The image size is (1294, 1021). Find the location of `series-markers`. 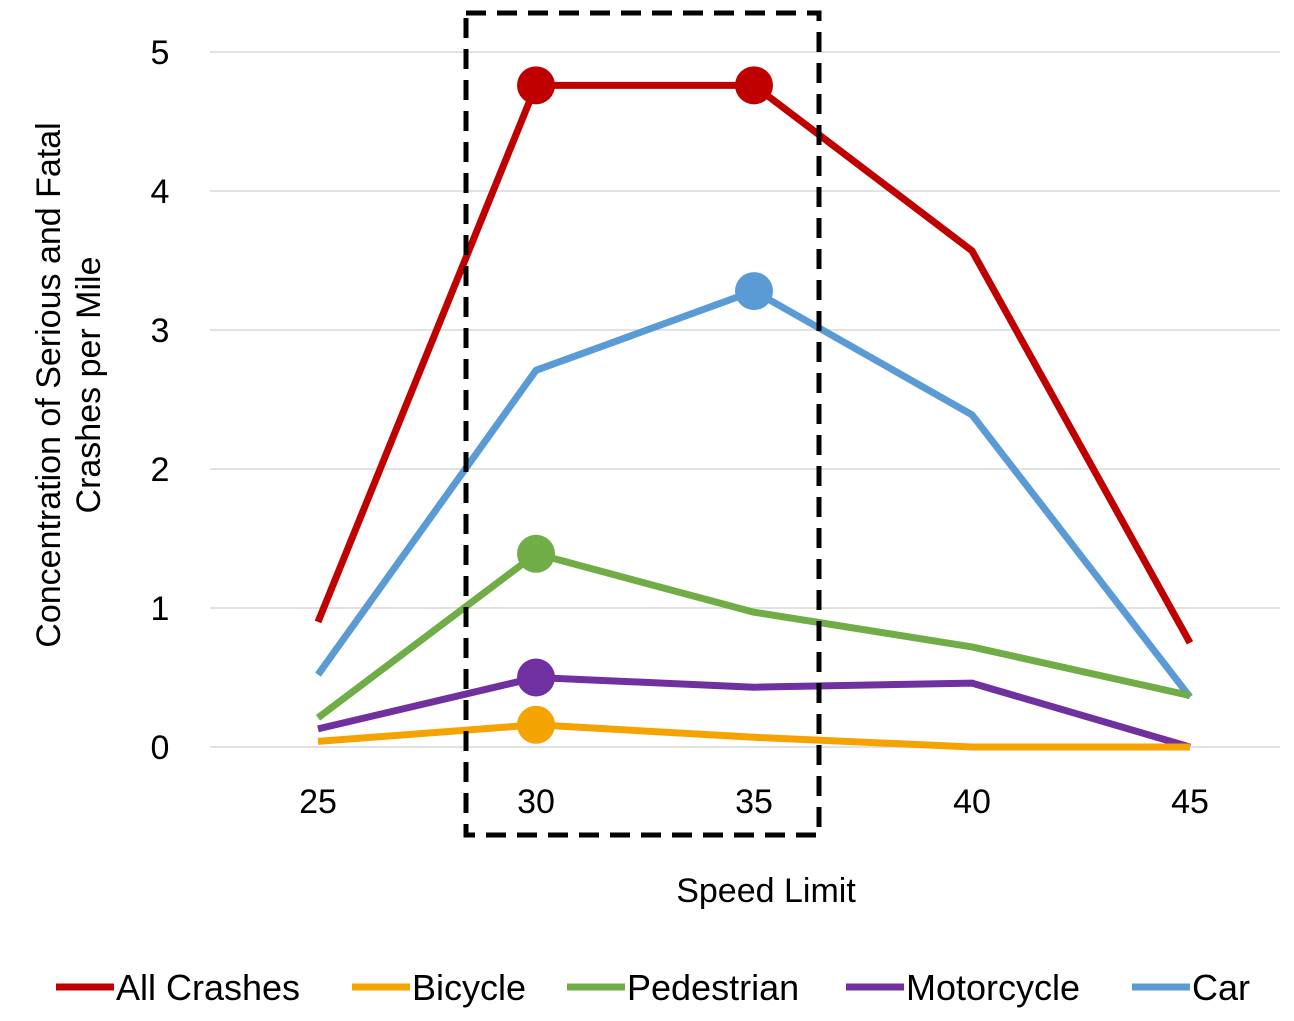

series-markers is located at coordinates (645, 405).